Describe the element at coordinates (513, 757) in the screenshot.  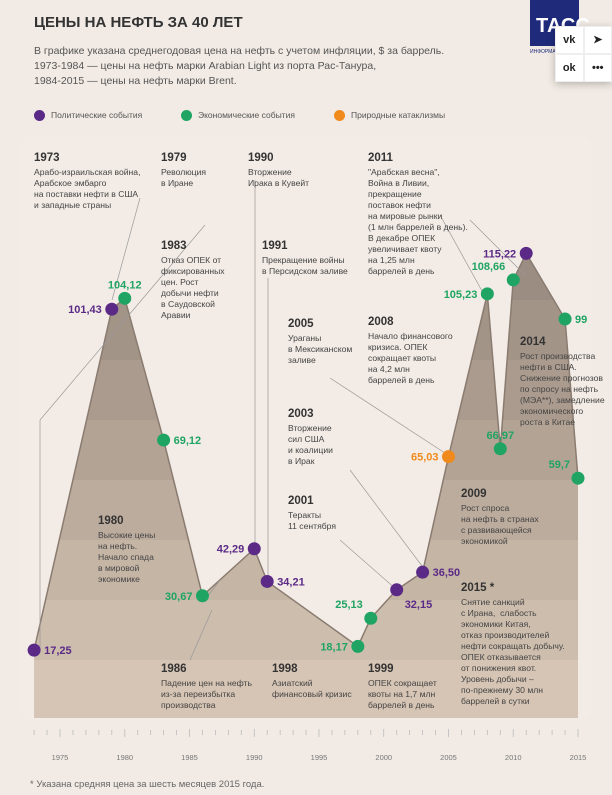
I see `x-tick-label: 2010` at that location.